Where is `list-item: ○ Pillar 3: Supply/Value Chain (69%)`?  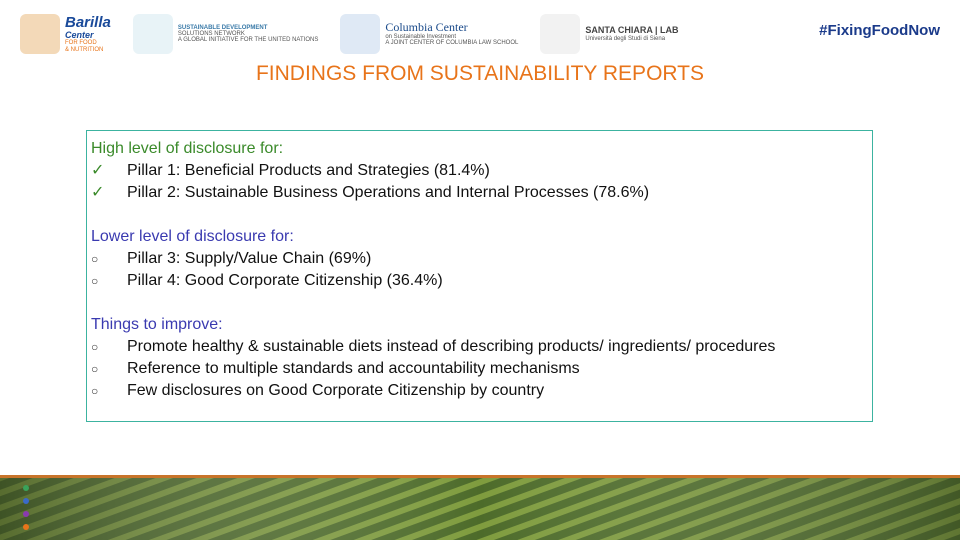
list-item: ○ Pillar 3: Supply/Value Chain (69%) is located at coordinates (479, 259).